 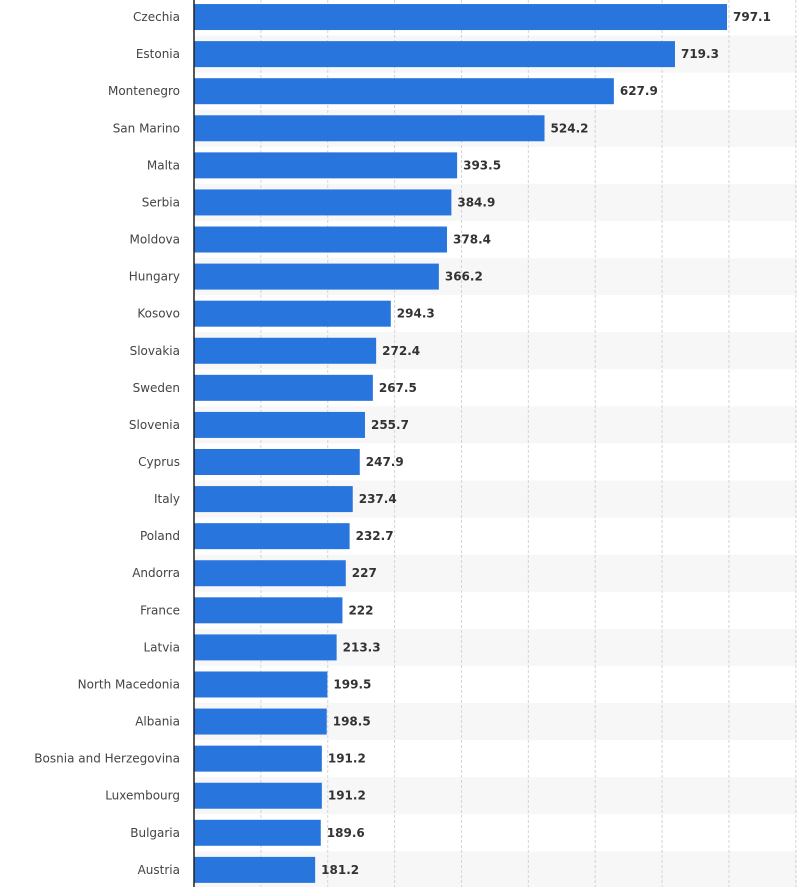 I want to click on category-label: Andorra, so click(x=156, y=573).